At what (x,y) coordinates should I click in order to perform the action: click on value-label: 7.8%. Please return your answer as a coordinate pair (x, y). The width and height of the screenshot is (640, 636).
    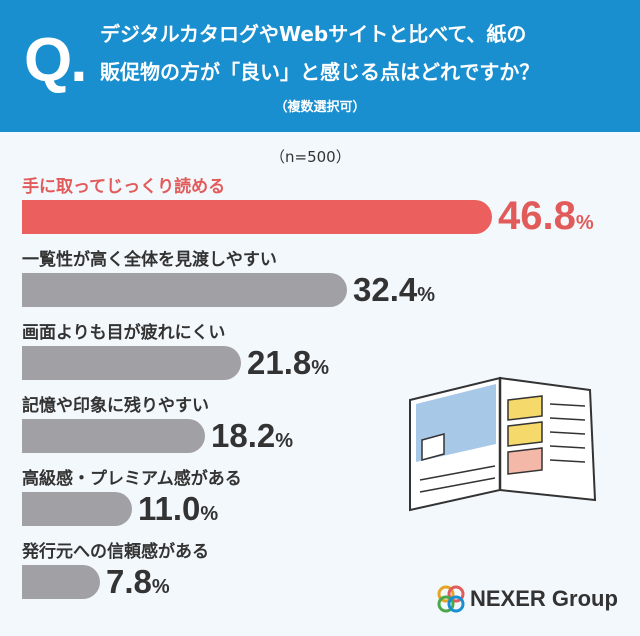
    Looking at the image, I should click on (138, 581).